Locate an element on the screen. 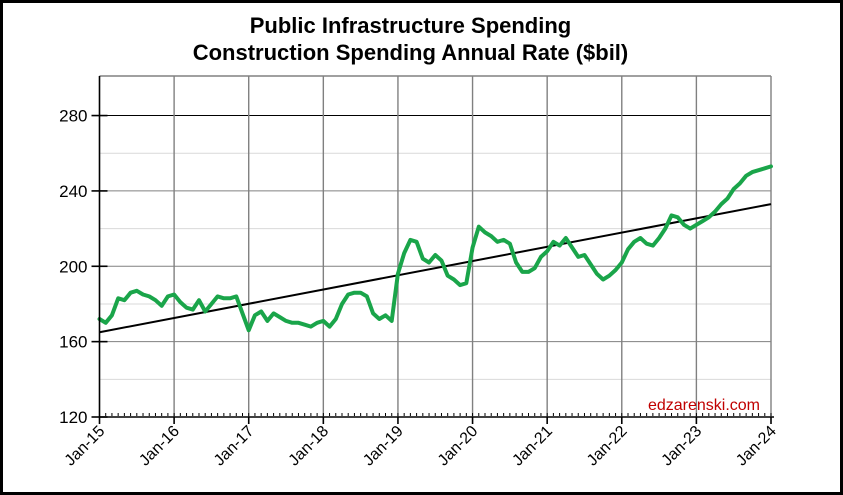  y-tick-label-280: 280 is located at coordinates (73, 116).